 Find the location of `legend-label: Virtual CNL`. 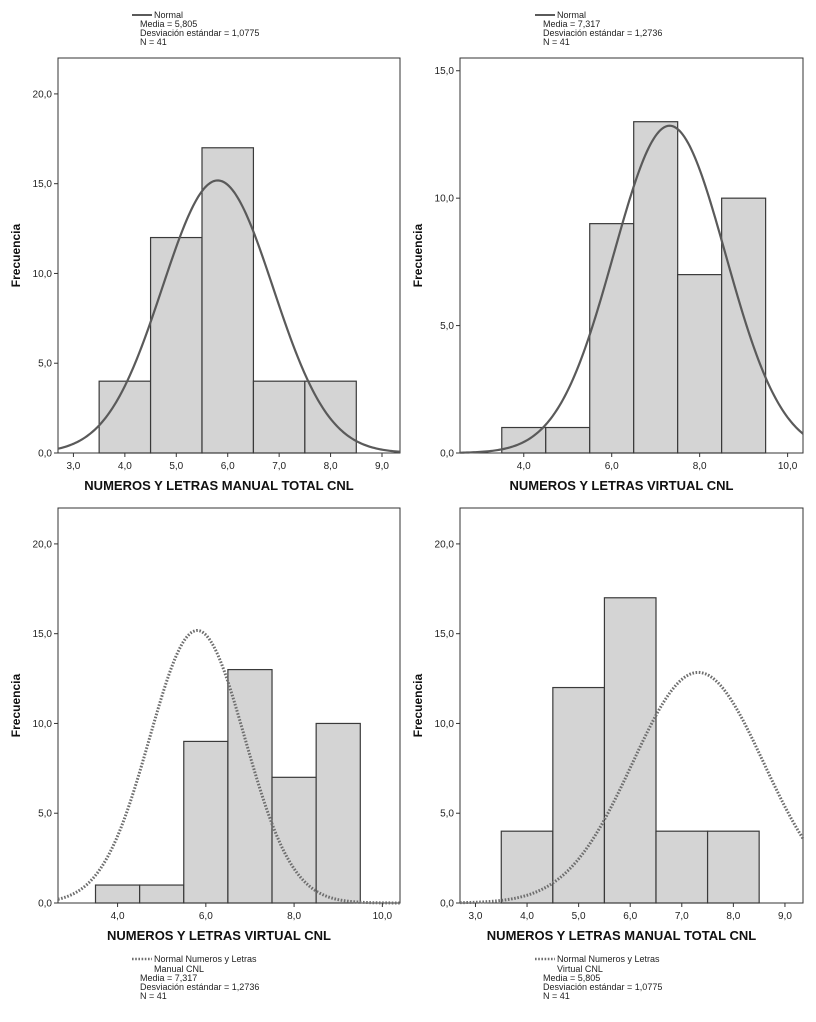

legend-label: Virtual CNL is located at coordinates (580, 969).